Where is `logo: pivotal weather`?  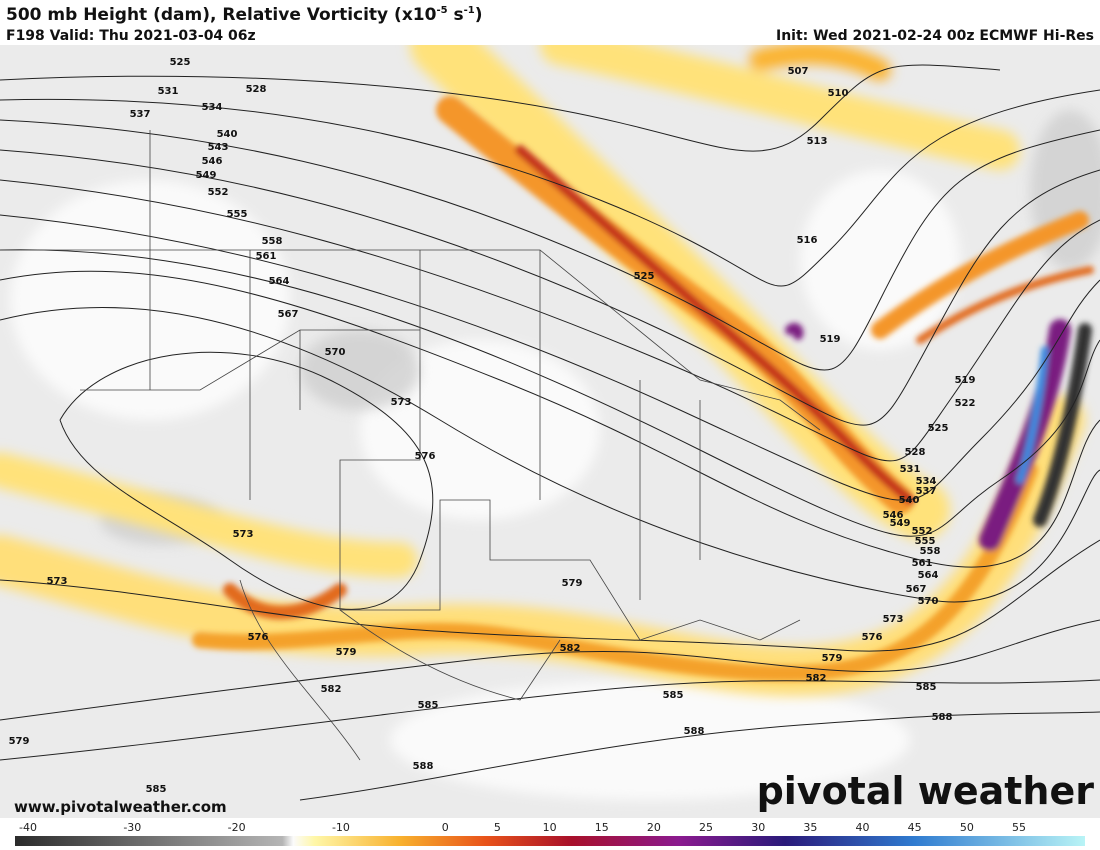
logo: pivotal weather is located at coordinates (926, 791).